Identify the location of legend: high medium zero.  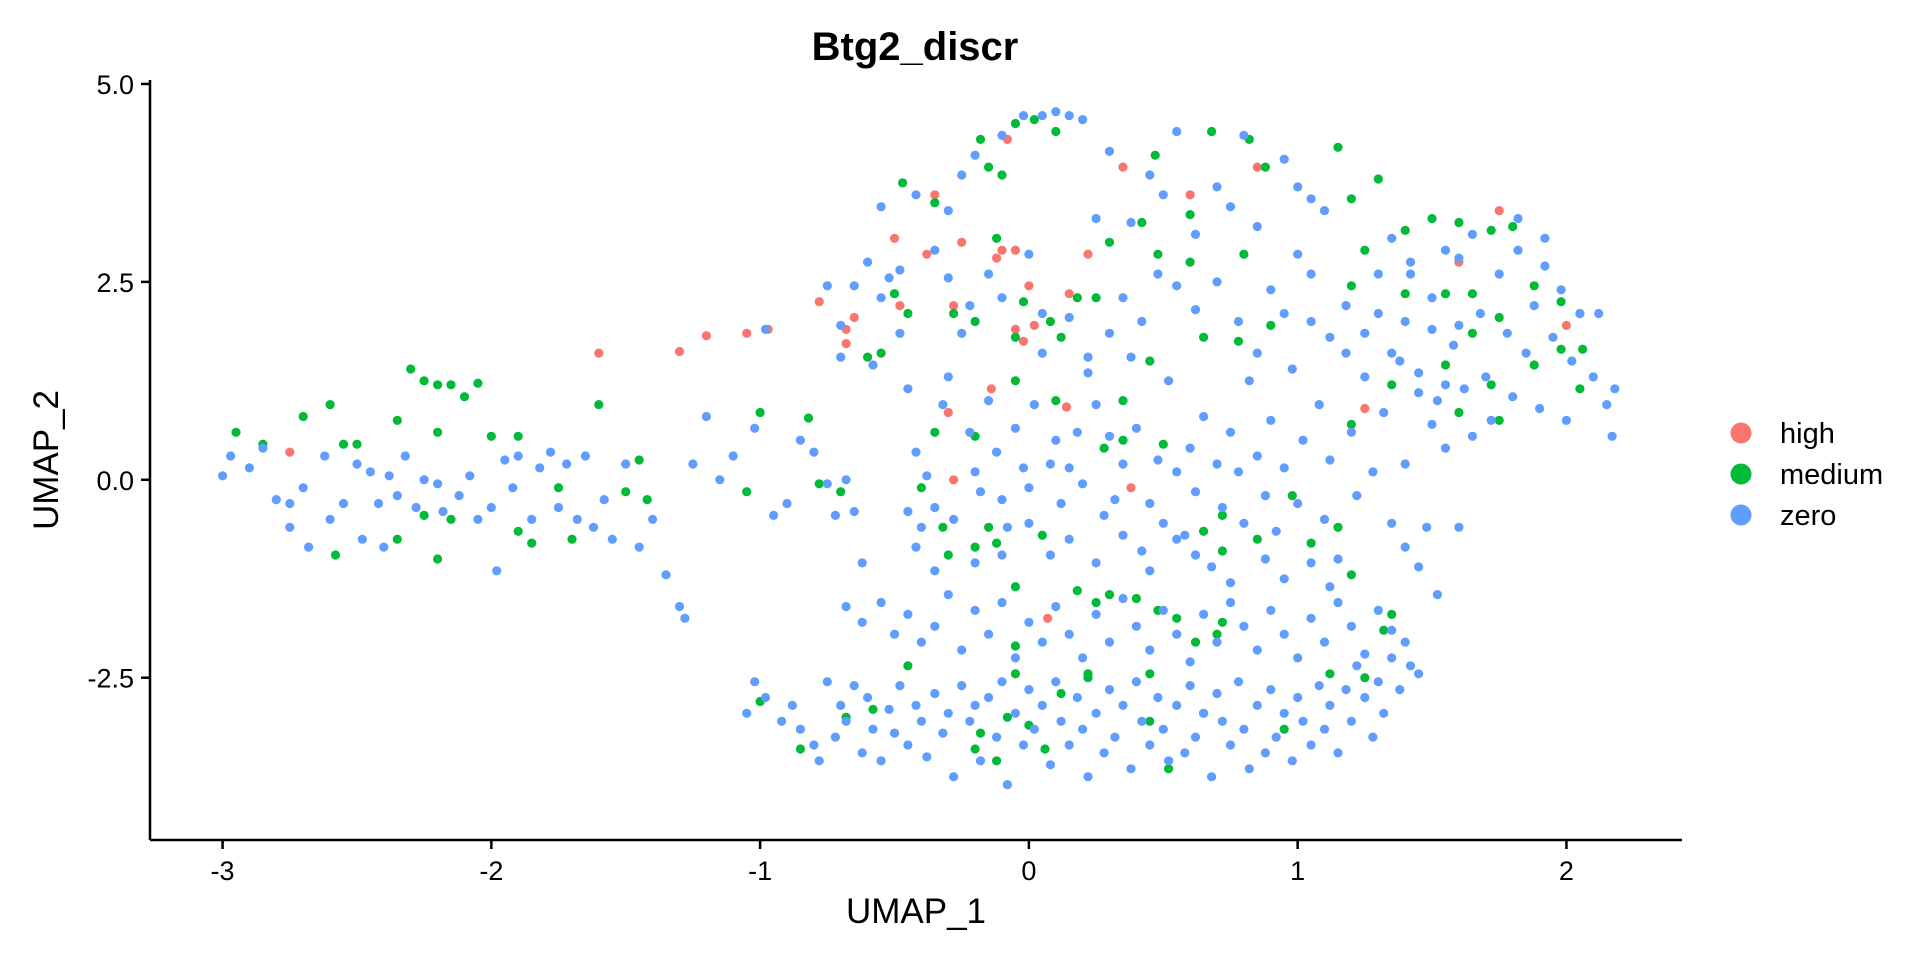
(1806, 475).